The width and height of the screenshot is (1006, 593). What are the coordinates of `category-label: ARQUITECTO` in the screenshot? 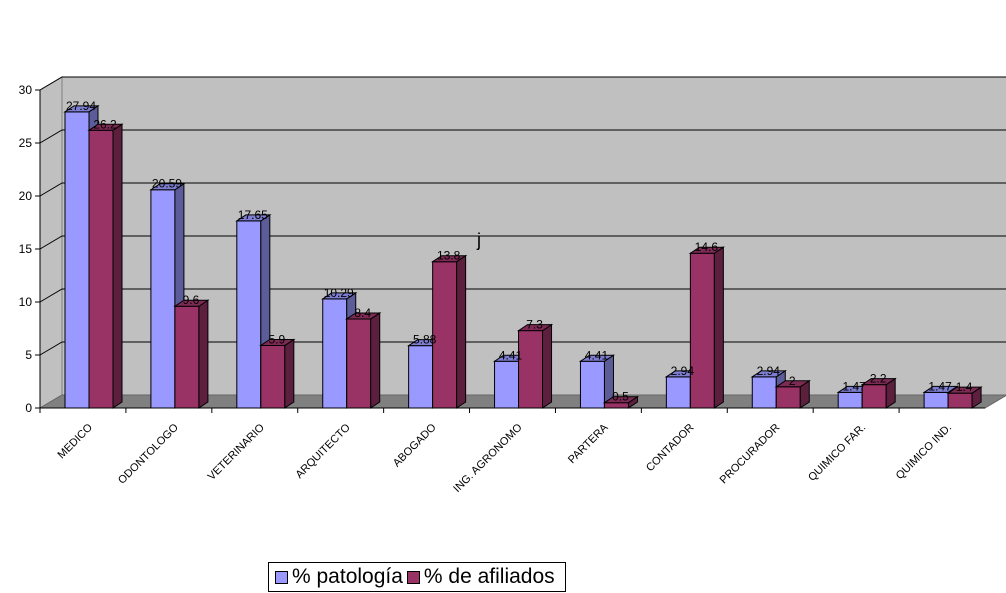 It's located at (323, 451).